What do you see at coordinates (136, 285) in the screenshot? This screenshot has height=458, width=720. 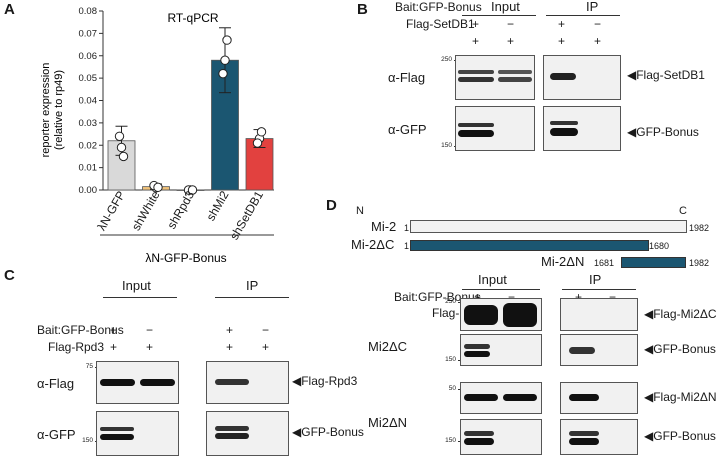 I see `c-input-header: Input` at bounding box center [136, 285].